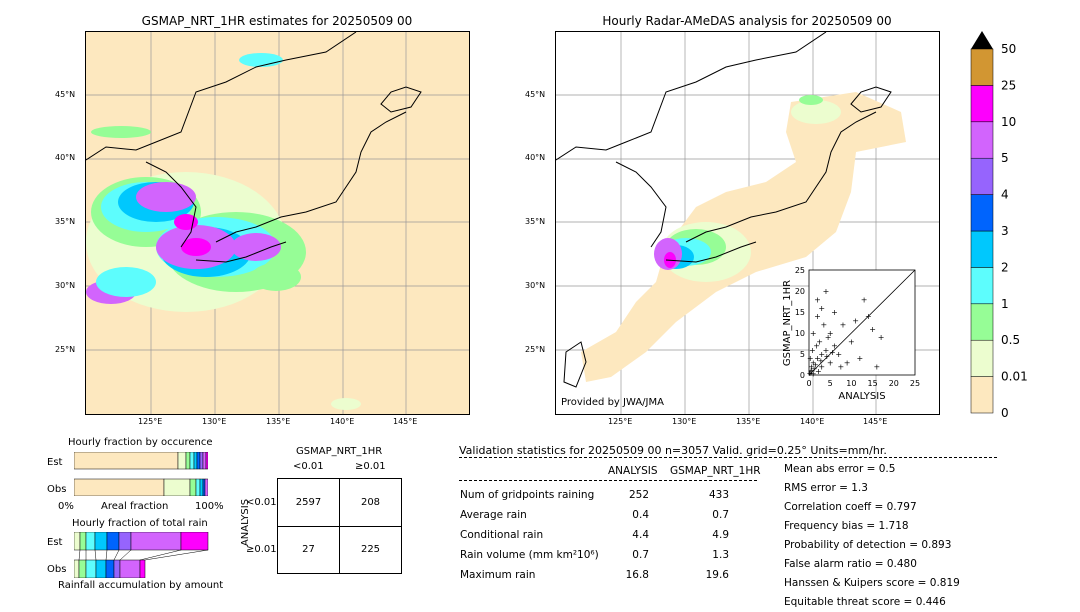  What do you see at coordinates (800, 312) in the screenshot?
I see `scatter-y-tick: 15` at bounding box center [800, 312].